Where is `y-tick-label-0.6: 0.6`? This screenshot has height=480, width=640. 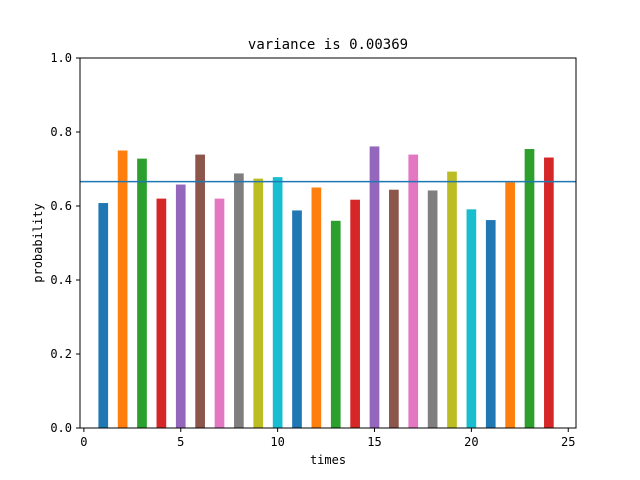
y-tick-label-0.6: 0.6 is located at coordinates (61, 206).